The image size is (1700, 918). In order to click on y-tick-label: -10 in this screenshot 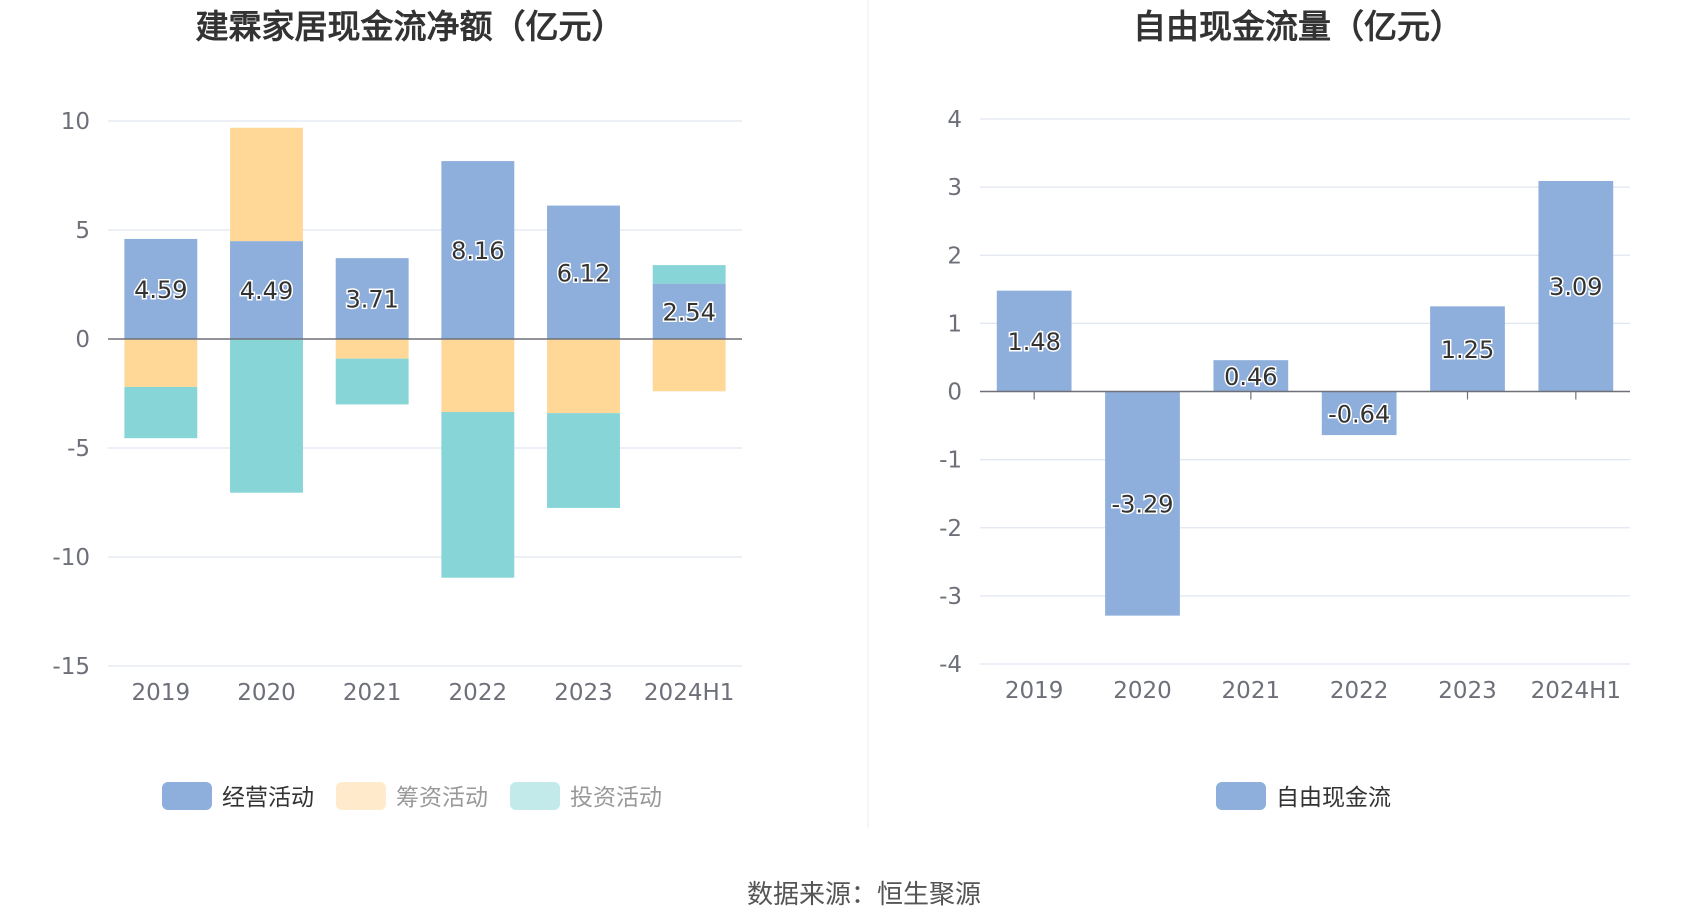, I will do `click(71, 558)`.